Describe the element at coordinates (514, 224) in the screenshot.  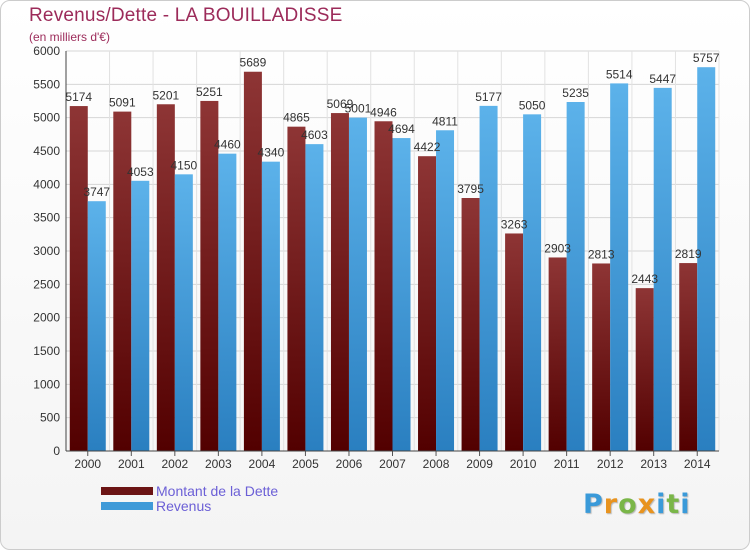
I see `data-label-debt: 3263` at that location.